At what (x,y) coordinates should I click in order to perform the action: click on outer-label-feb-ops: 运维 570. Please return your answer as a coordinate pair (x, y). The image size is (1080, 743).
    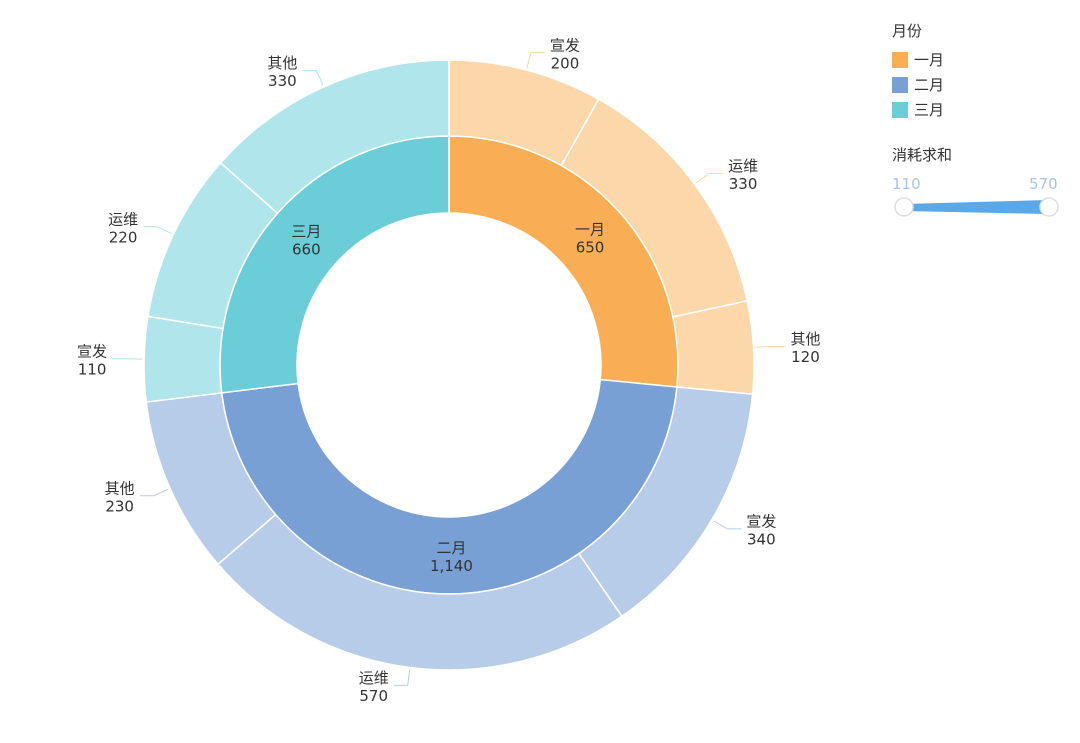
    Looking at the image, I should click on (374, 687).